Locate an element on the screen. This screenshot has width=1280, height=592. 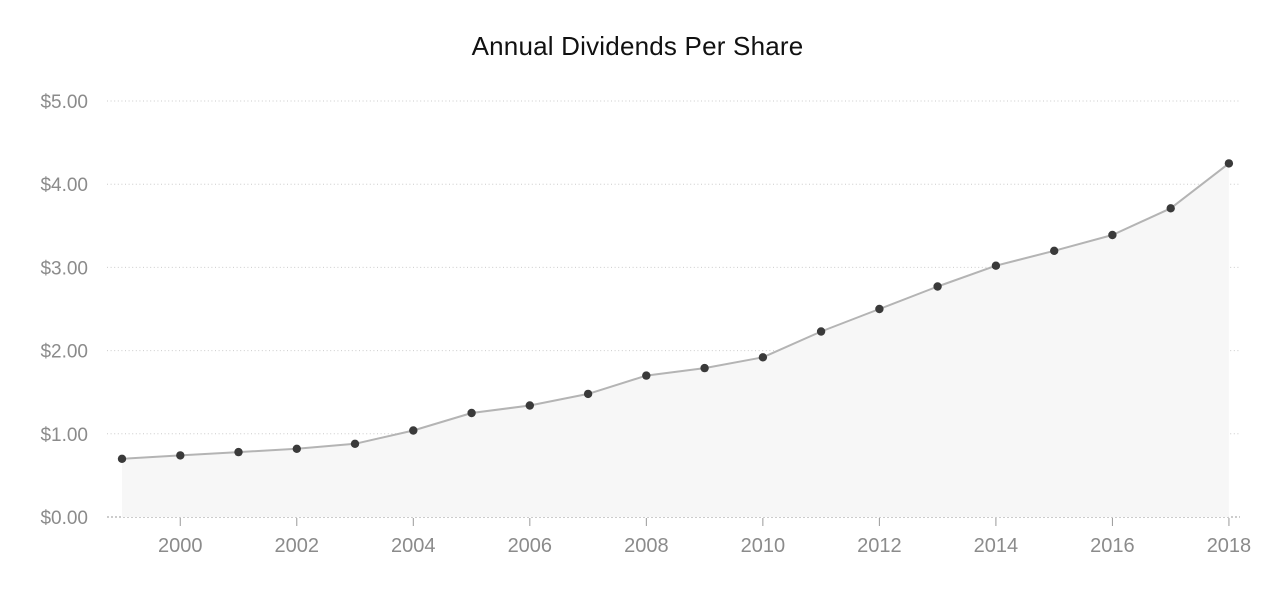
x-tick-label: 2006 is located at coordinates (530, 546).